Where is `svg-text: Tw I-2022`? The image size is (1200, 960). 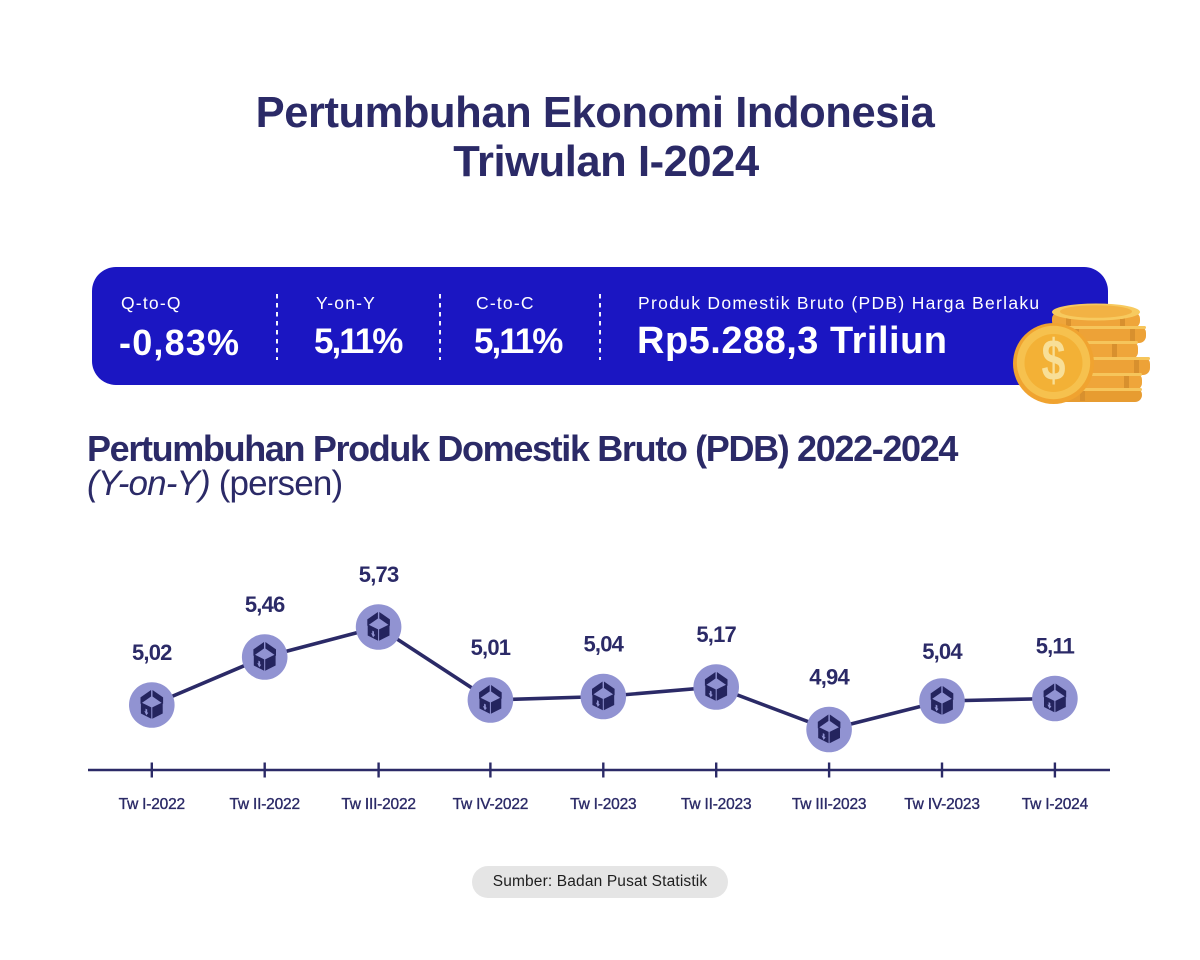
svg-text: Tw I-2022 is located at coordinates (152, 804).